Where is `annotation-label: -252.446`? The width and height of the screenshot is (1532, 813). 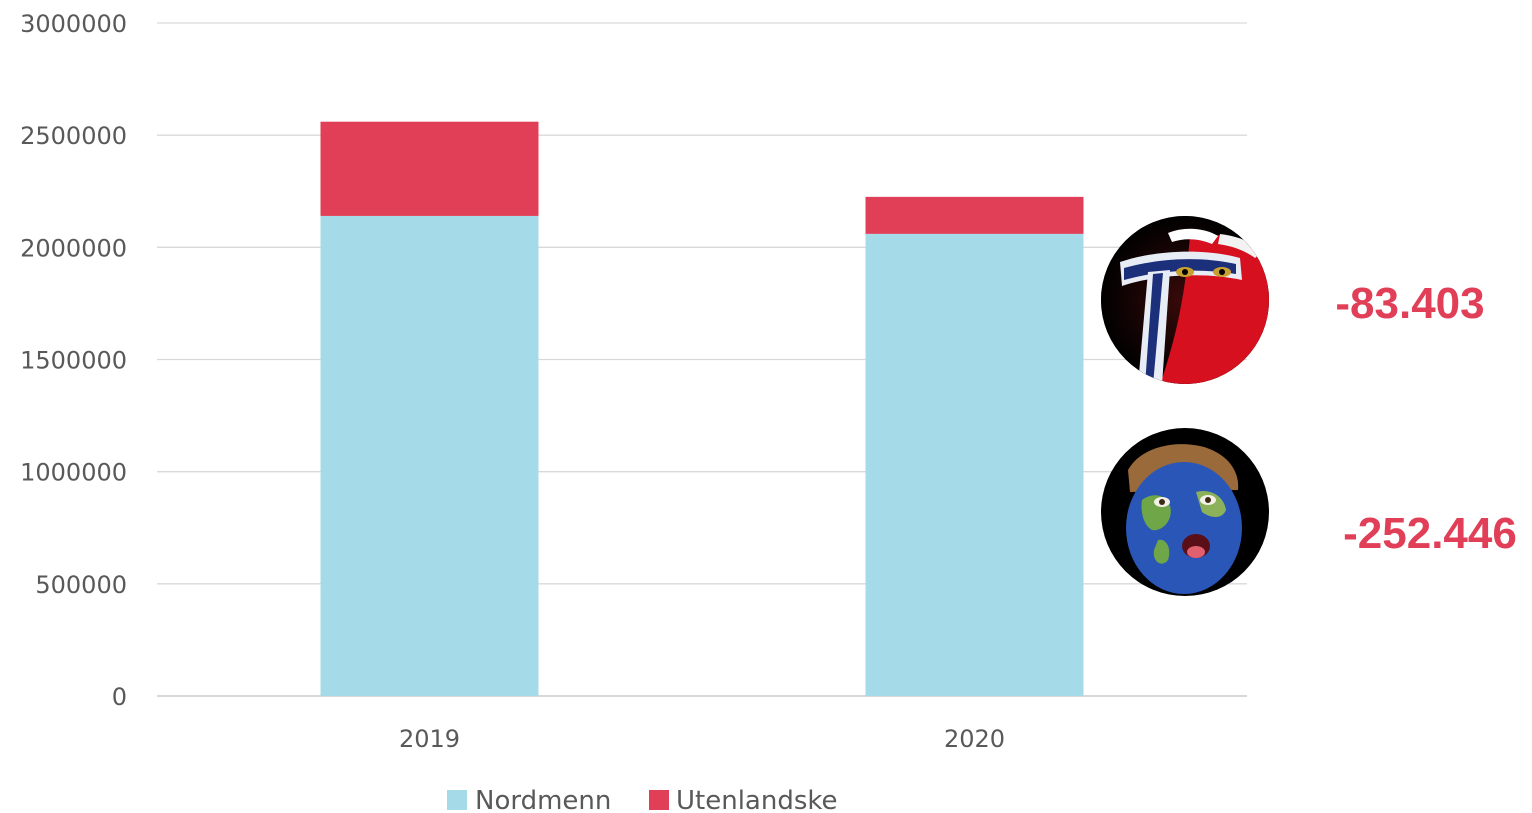 annotation-label: -252.446 is located at coordinates (1430, 533).